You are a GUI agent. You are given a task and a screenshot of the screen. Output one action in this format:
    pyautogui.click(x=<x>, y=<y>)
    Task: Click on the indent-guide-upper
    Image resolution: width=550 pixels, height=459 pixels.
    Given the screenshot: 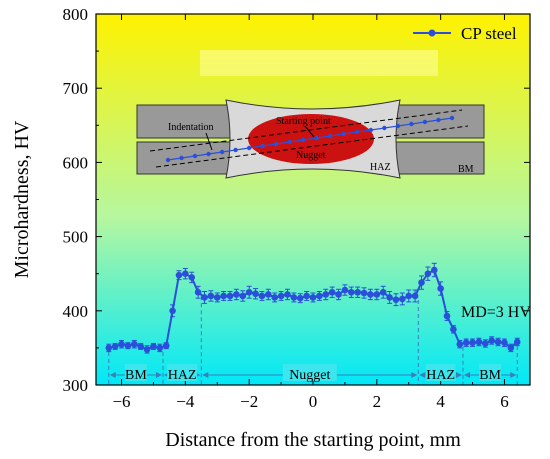 What is the action you would take?
    pyautogui.click(x=306, y=130)
    